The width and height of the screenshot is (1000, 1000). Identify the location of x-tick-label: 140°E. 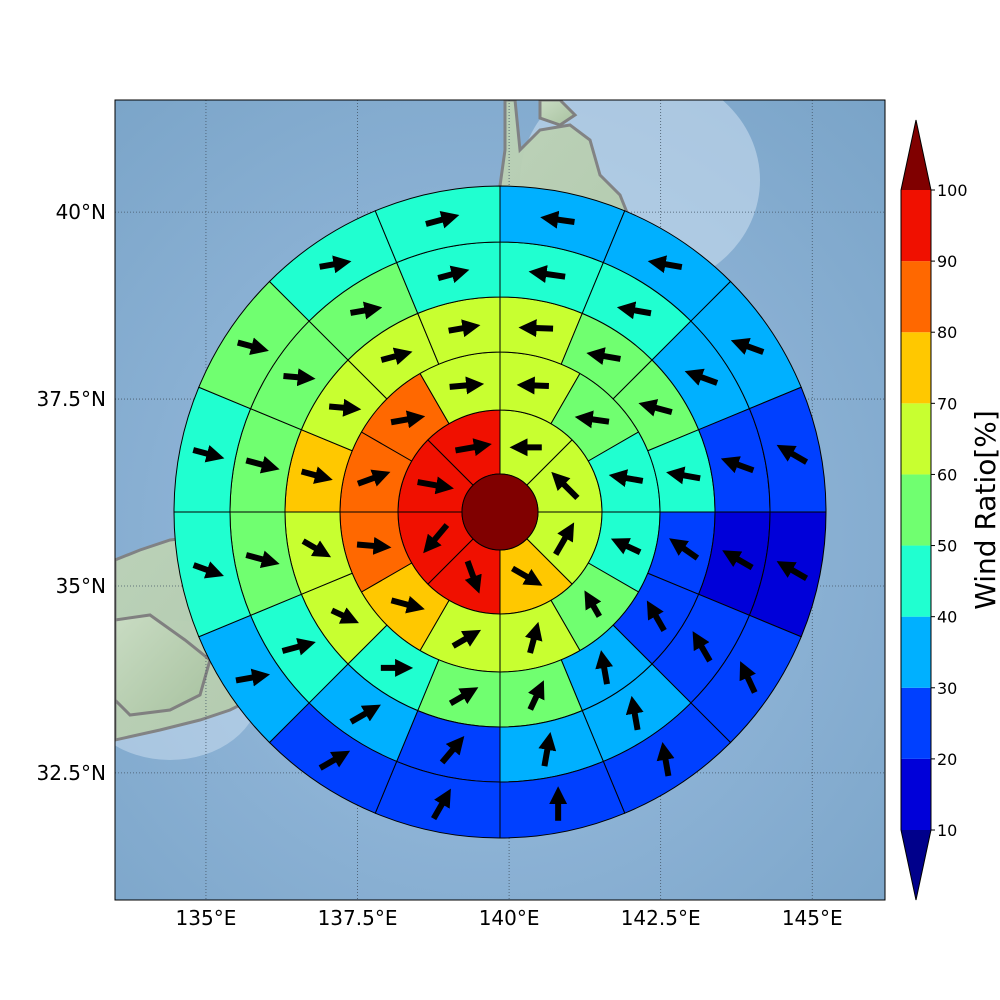
(509, 918).